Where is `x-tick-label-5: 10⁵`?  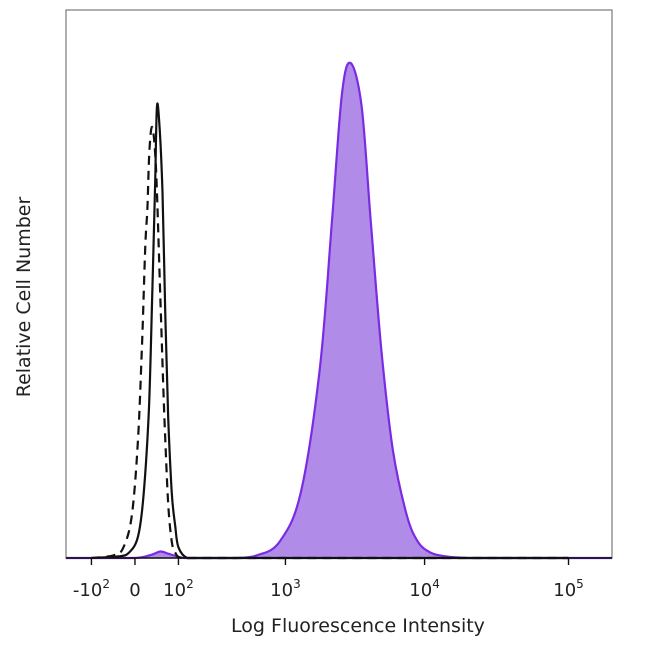
x-tick-label-5: 10⁵ is located at coordinates (568, 589).